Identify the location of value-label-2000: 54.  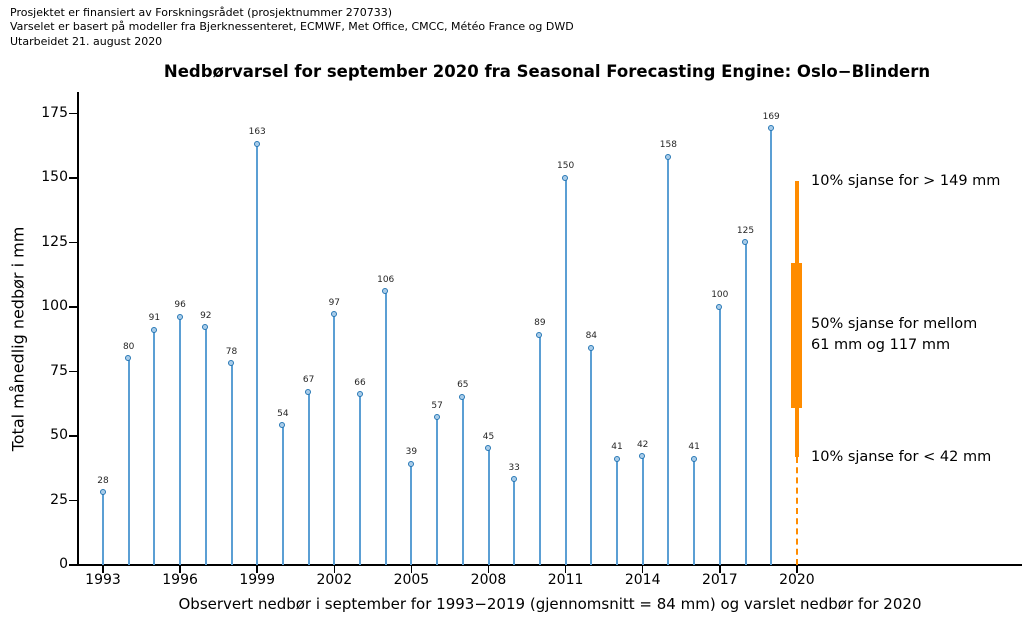
(283, 413).